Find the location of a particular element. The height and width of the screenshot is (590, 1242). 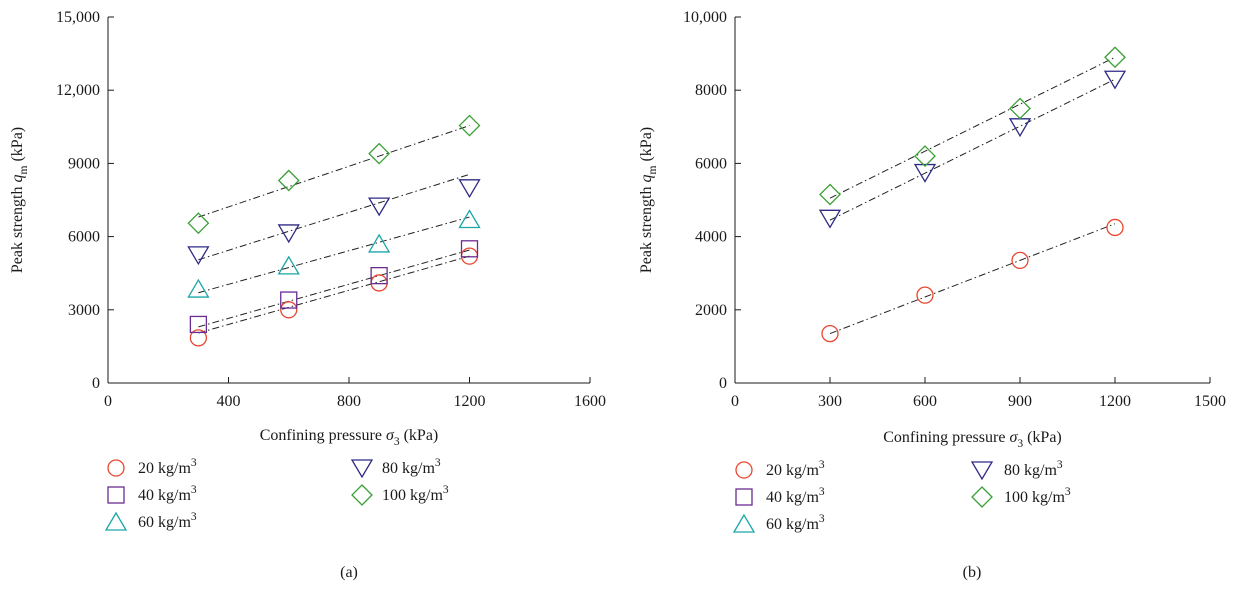

y-tick-label: 9000 is located at coordinates (84, 163).